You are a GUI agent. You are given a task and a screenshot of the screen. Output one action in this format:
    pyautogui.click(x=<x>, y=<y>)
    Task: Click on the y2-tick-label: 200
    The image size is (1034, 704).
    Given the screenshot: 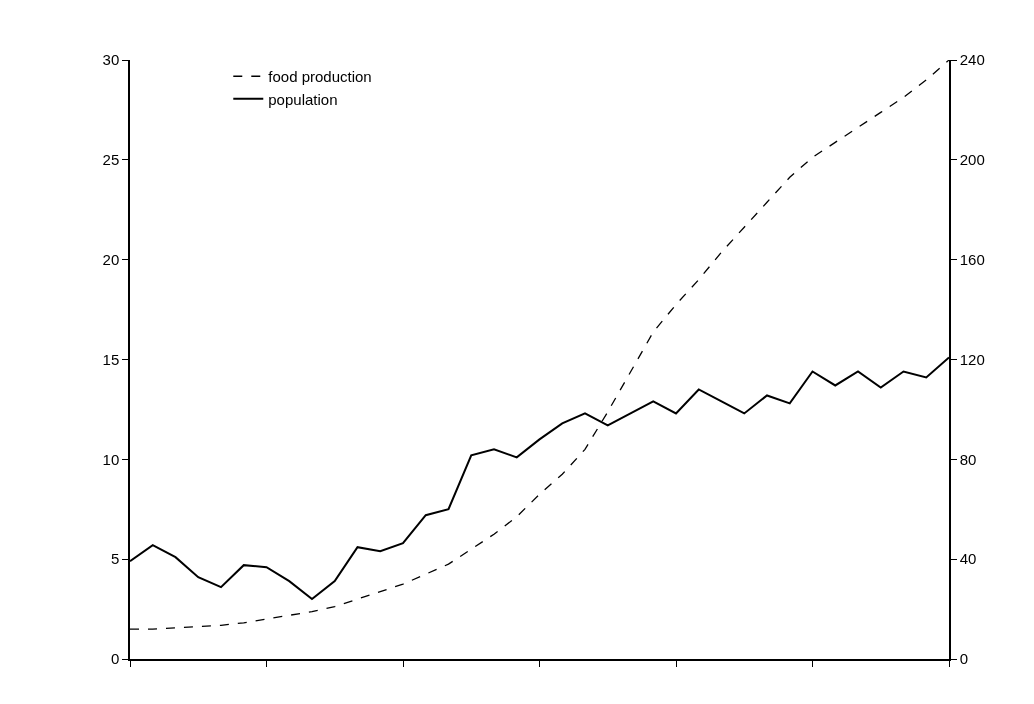 What is the action you would take?
    pyautogui.click(x=972, y=160)
    